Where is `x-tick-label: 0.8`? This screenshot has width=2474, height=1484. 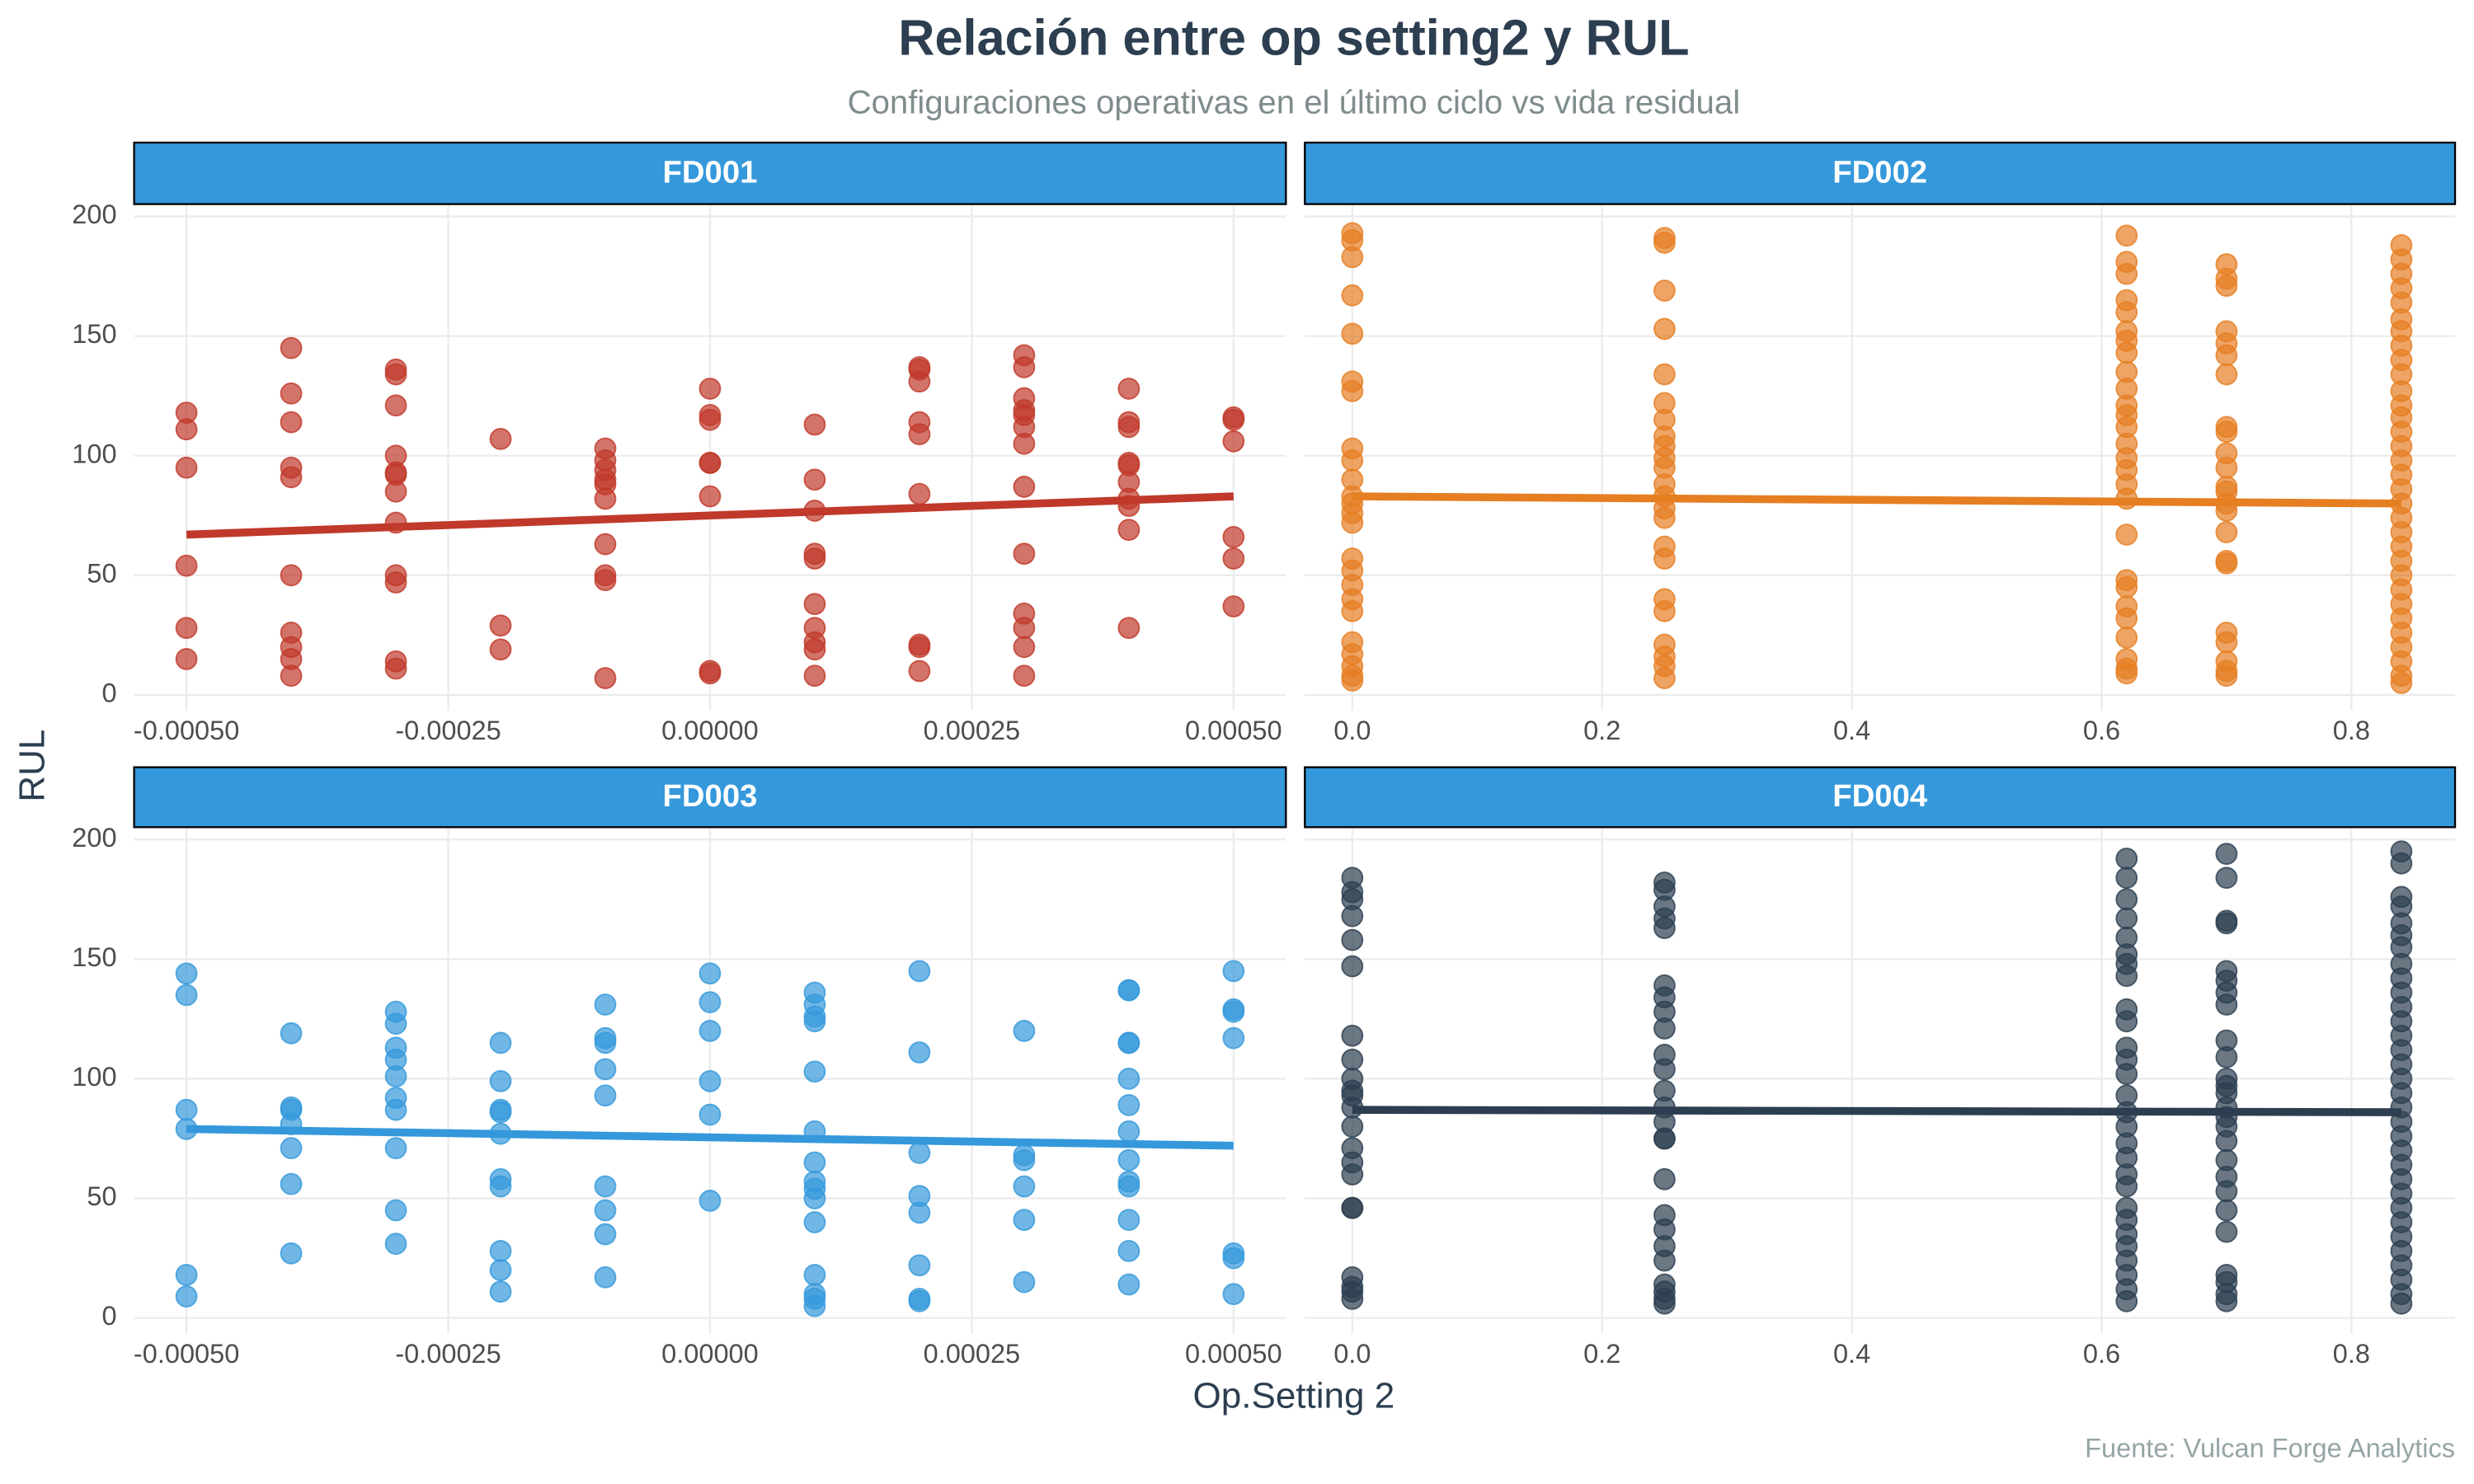 x-tick-label: 0.8 is located at coordinates (2351, 1354).